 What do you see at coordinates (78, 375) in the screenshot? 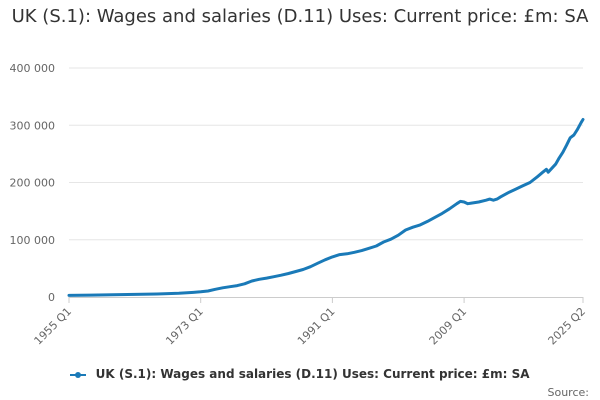
I see `legend-series-marker-icon` at bounding box center [78, 375].